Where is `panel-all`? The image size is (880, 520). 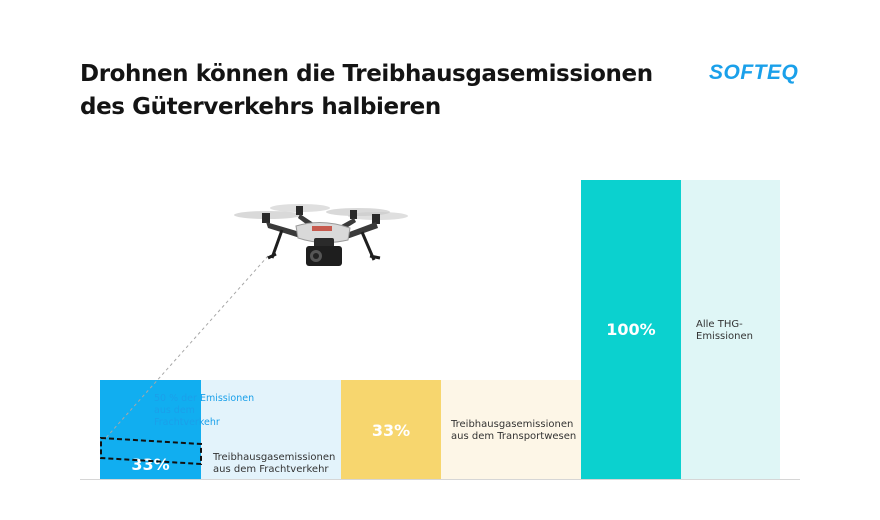
panel-all is located at coordinates (730, 329).